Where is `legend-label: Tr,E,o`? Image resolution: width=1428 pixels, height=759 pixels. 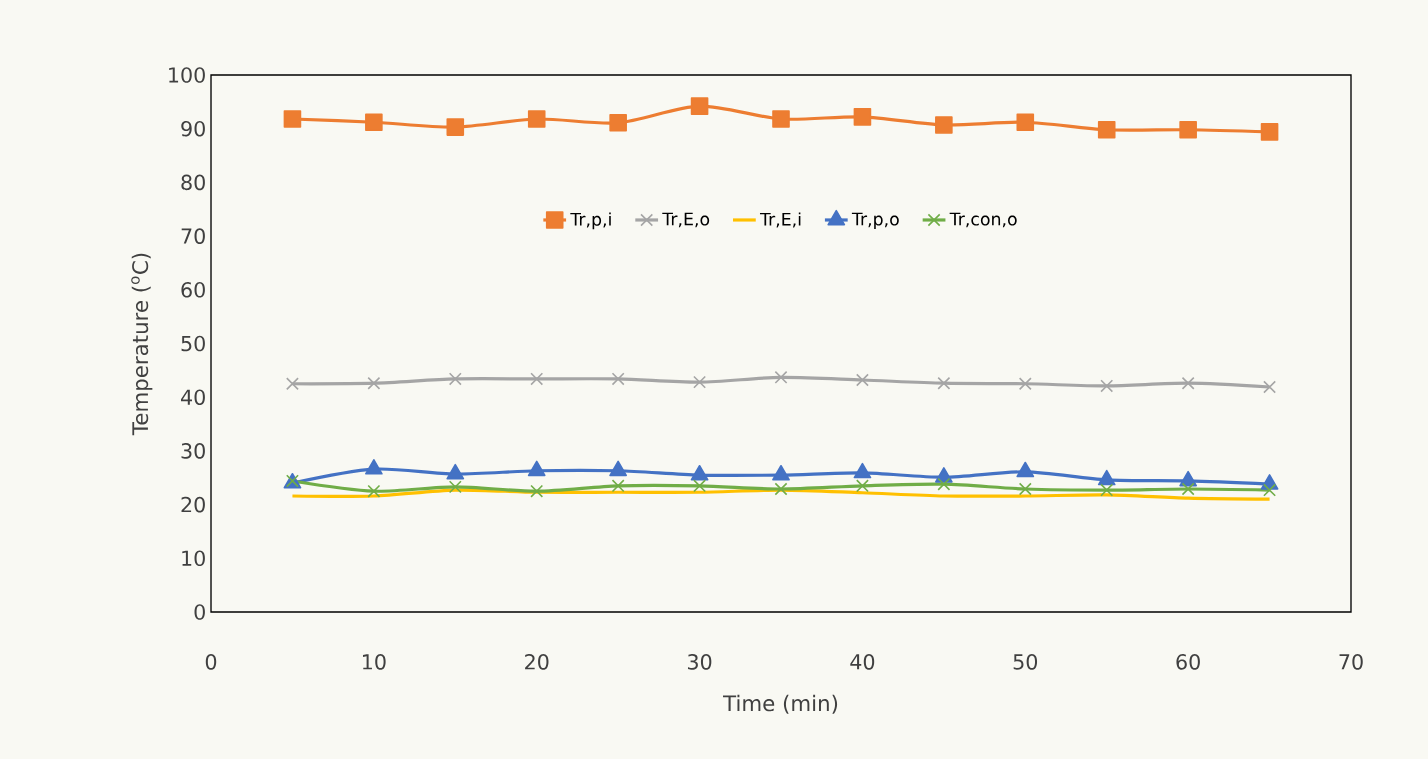 legend-label: Tr,E,o is located at coordinates (686, 220).